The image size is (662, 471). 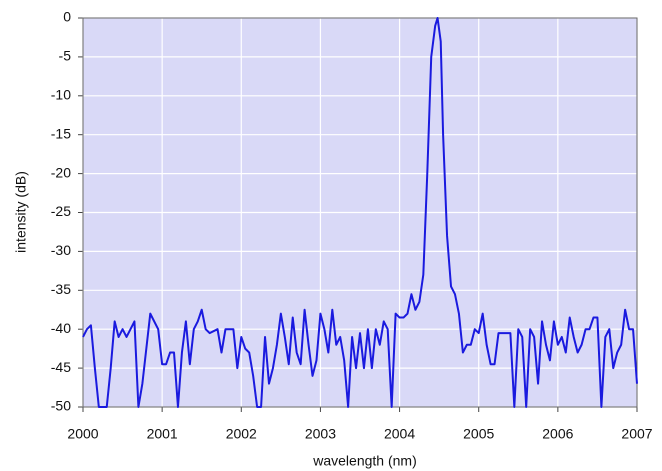 What do you see at coordinates (82, 434) in the screenshot?
I see `x-tick-label: 2000` at bounding box center [82, 434].